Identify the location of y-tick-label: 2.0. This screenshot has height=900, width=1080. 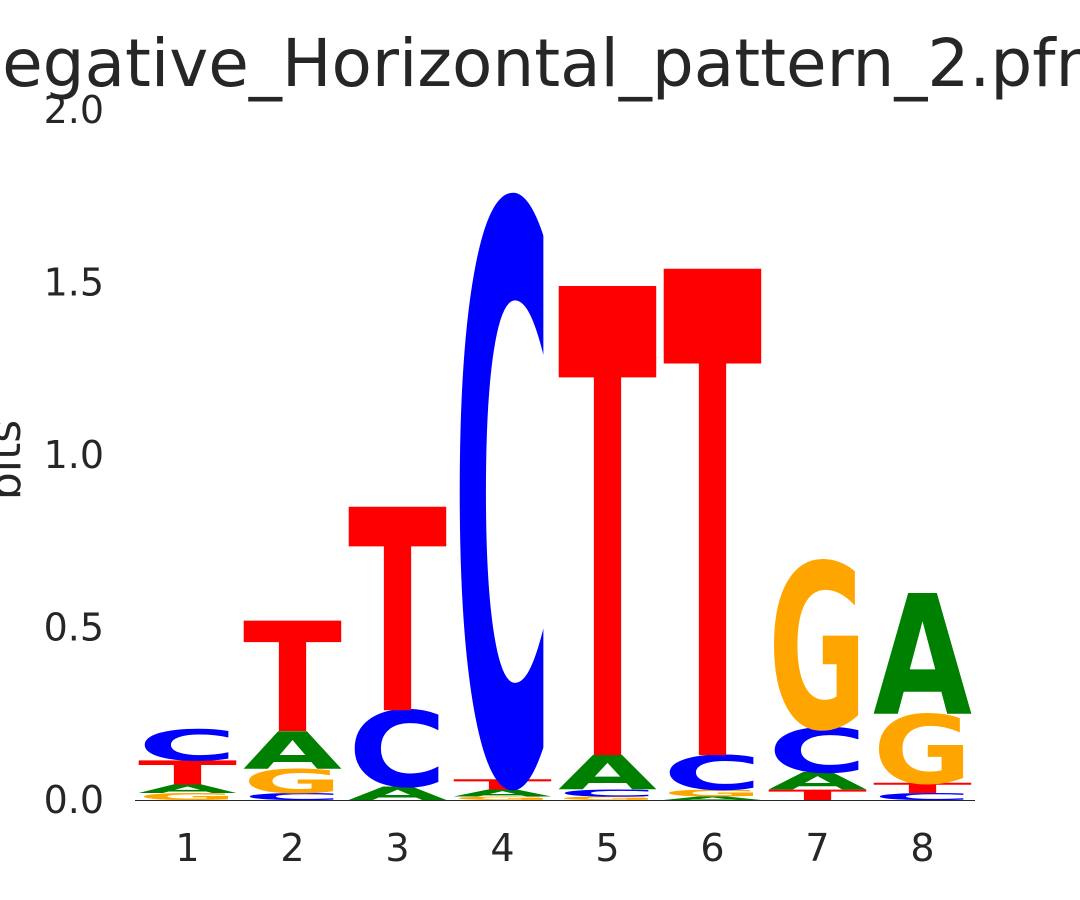
(74, 110).